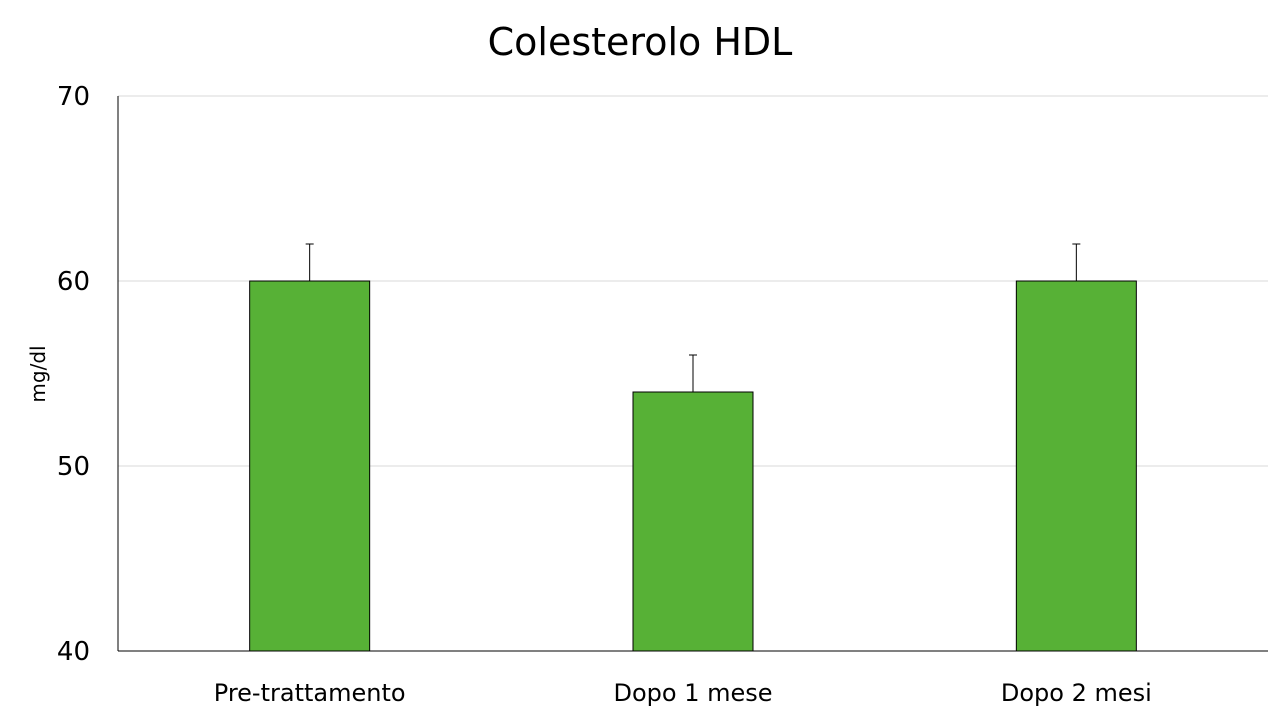  Describe the element at coordinates (310, 693) in the screenshot. I see `x-tick-label: Pre-trattamento` at that location.